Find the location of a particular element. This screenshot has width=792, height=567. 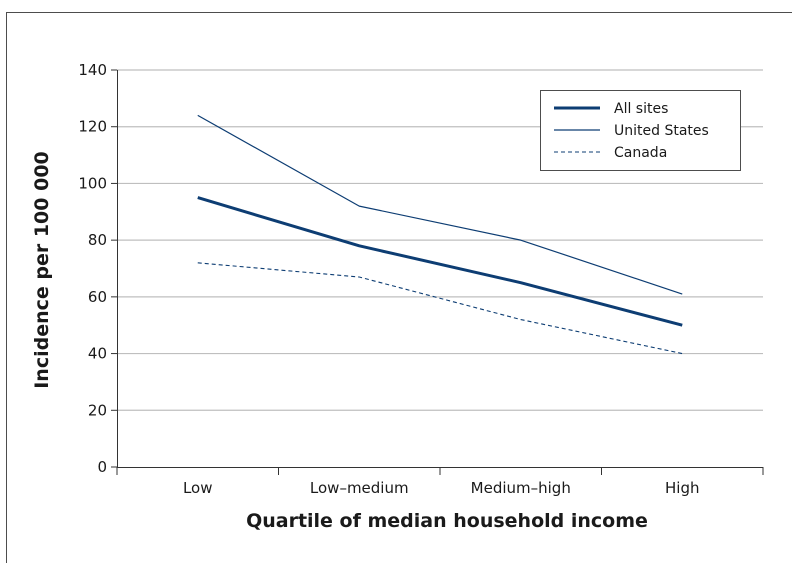

legend: All sites United States Canada is located at coordinates (640, 130).